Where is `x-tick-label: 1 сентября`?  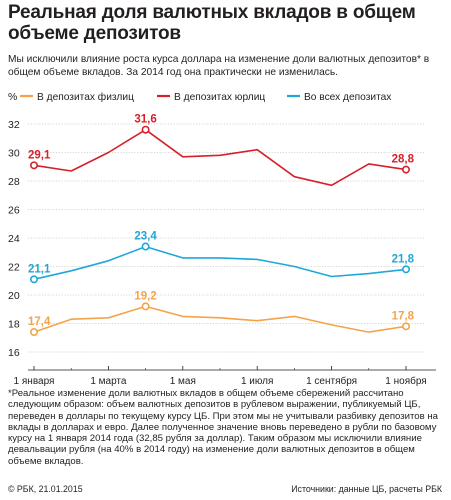
x-tick-label: 1 сентября is located at coordinates (331, 381).